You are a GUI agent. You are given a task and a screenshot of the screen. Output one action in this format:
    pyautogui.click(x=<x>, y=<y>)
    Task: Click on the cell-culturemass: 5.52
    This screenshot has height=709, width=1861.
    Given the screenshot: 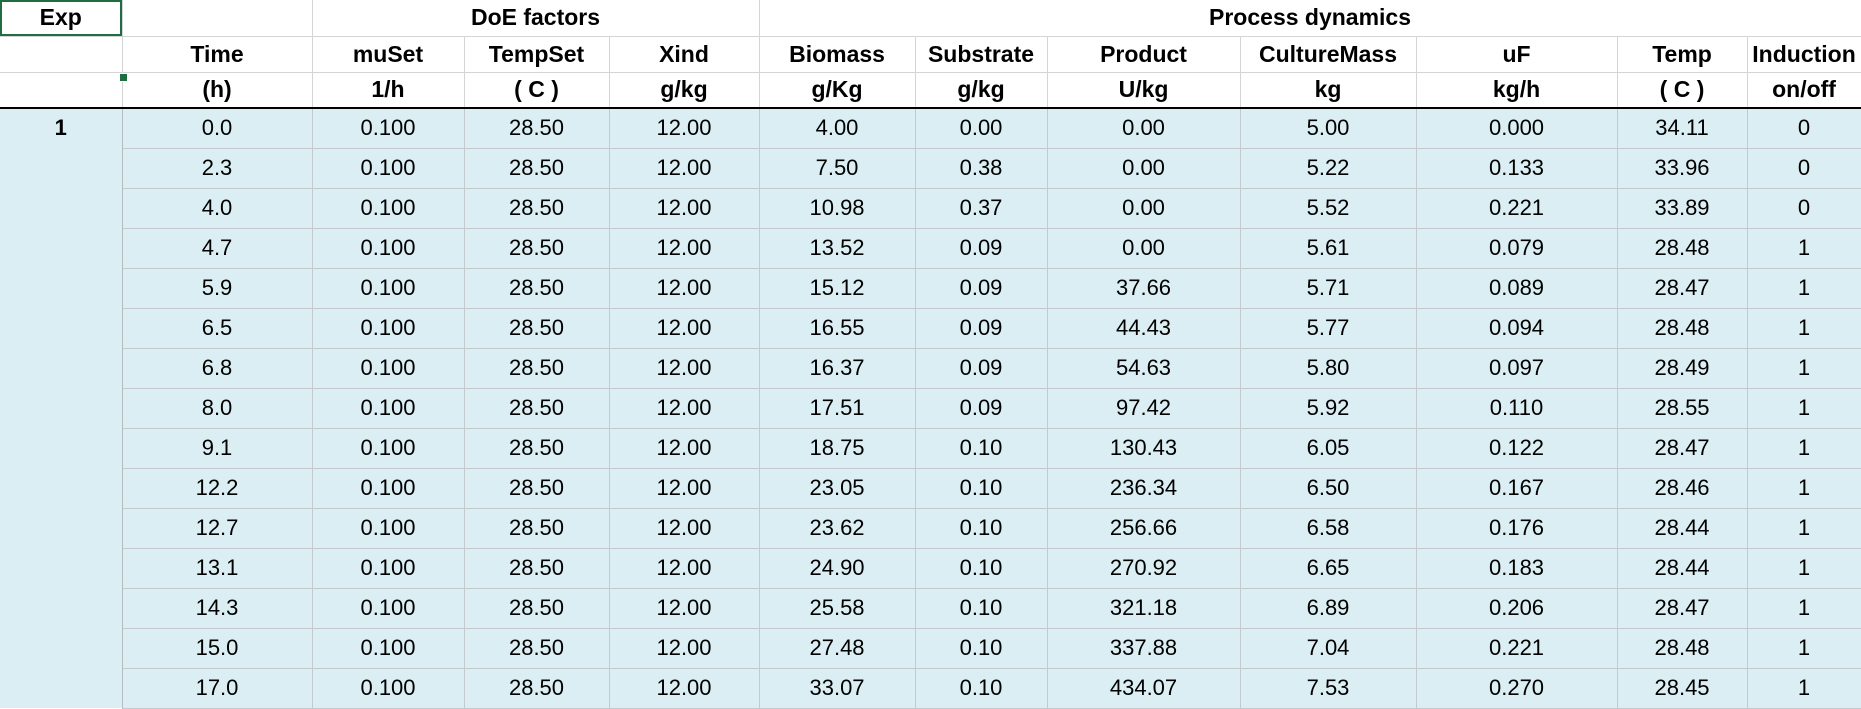 What is the action you would take?
    pyautogui.click(x=1328, y=208)
    